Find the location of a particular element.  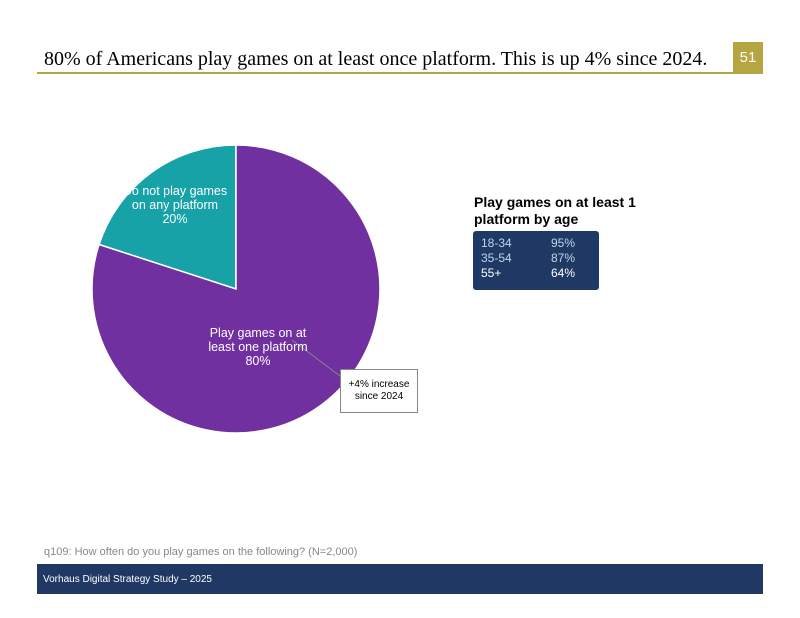

title-rule is located at coordinates (400, 73).